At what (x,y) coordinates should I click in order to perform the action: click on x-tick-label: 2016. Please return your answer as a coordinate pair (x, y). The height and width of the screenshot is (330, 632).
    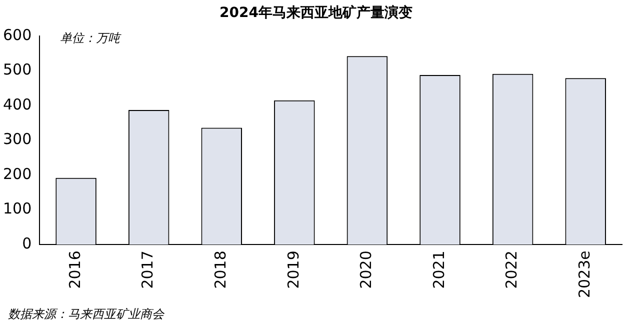
    Looking at the image, I should click on (75, 269).